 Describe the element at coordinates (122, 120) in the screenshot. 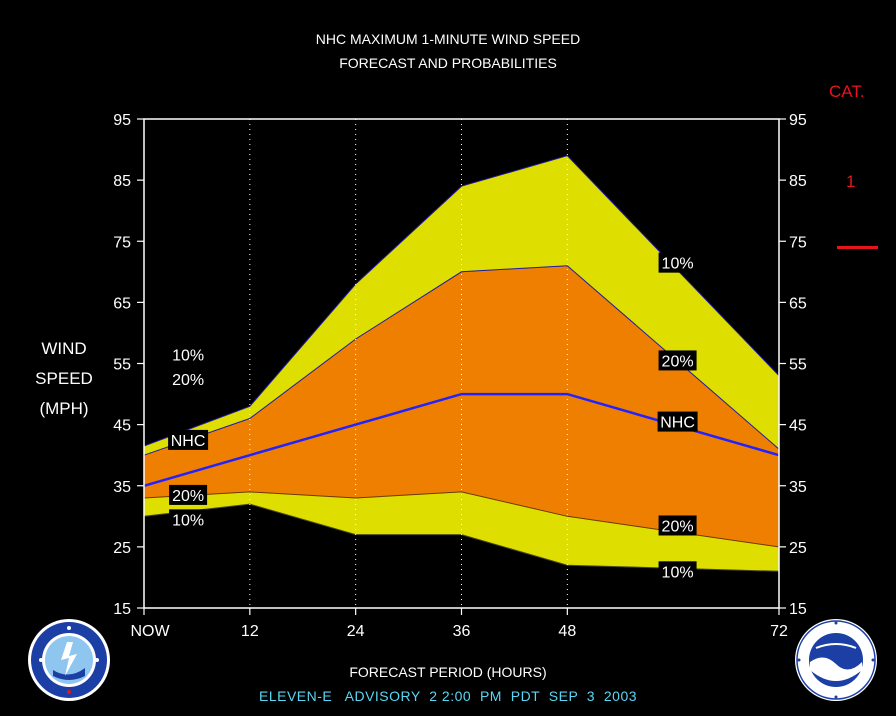

I see `y-tick-label-left: 95` at that location.